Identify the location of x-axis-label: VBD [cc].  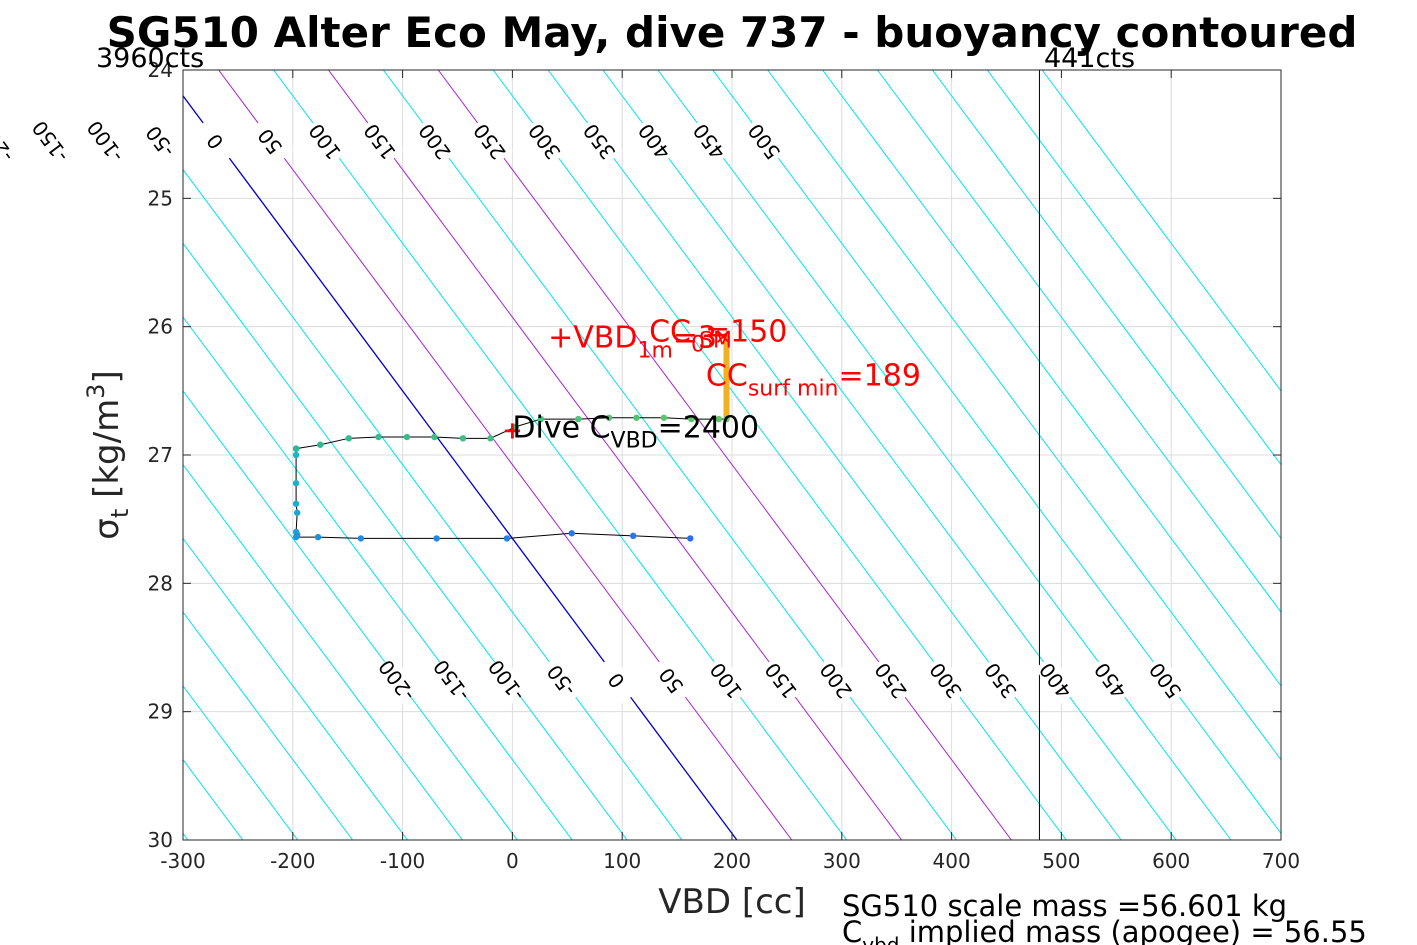
(732, 902).